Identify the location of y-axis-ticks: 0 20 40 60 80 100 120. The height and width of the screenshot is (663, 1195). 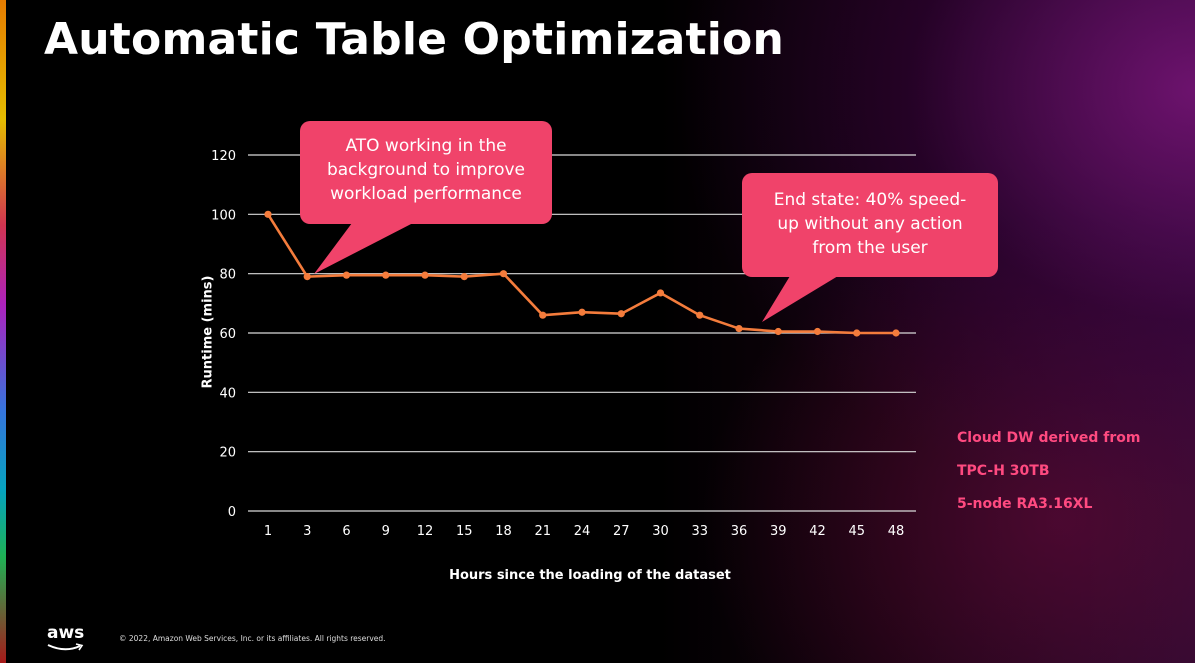
(223, 334).